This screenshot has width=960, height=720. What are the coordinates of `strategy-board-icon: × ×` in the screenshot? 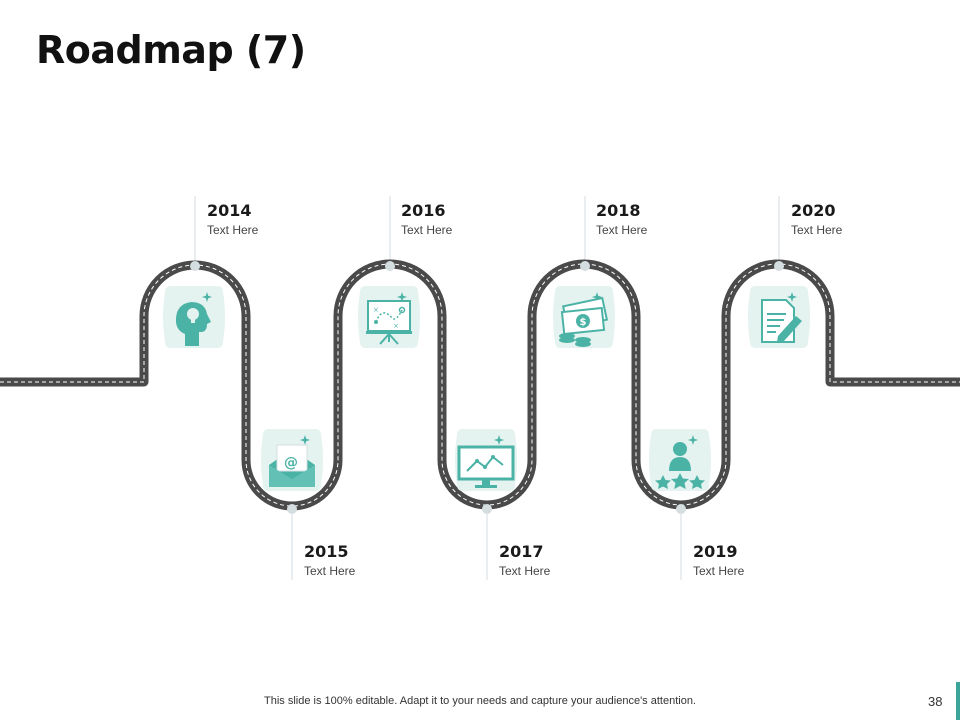 It's located at (389, 317).